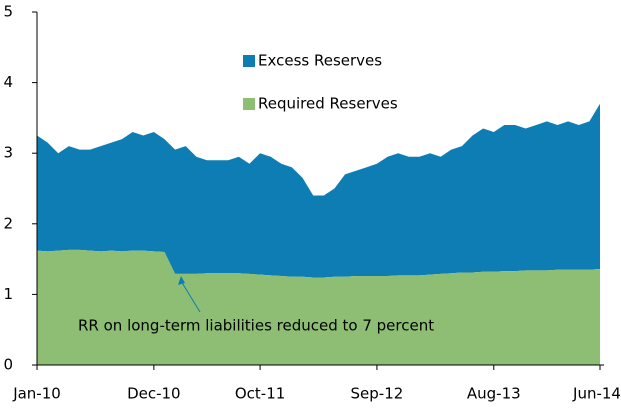 This screenshot has height=414, width=621. What do you see at coordinates (154, 394) in the screenshot?
I see `x-tick-label: Dec-10` at bounding box center [154, 394].